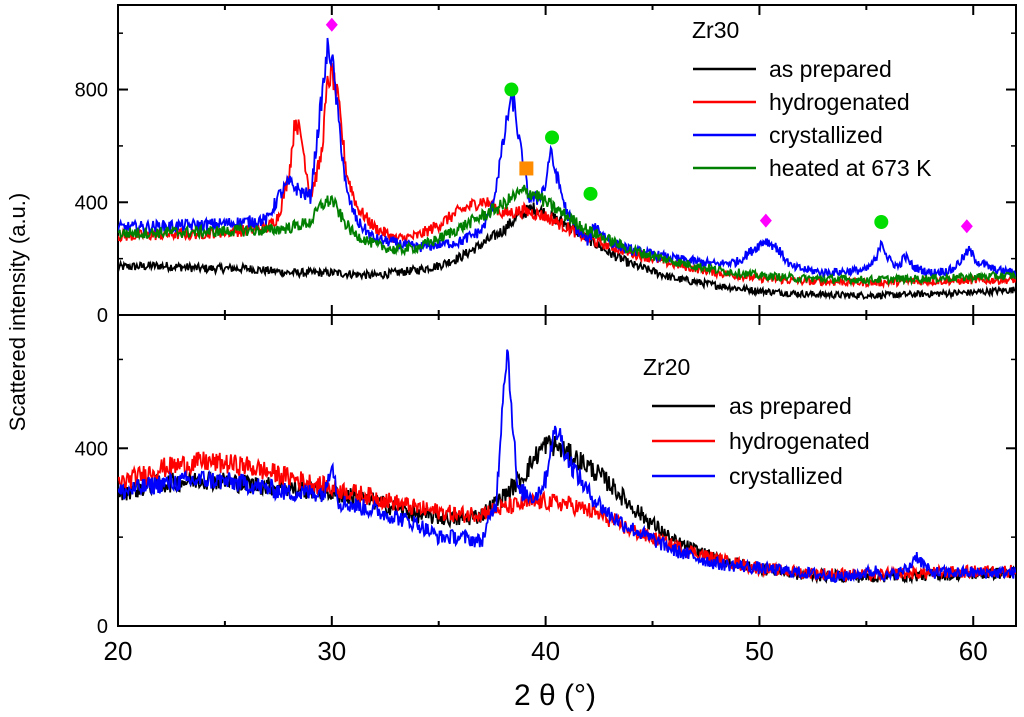  I want to click on peak-marker-square, so click(526, 168).